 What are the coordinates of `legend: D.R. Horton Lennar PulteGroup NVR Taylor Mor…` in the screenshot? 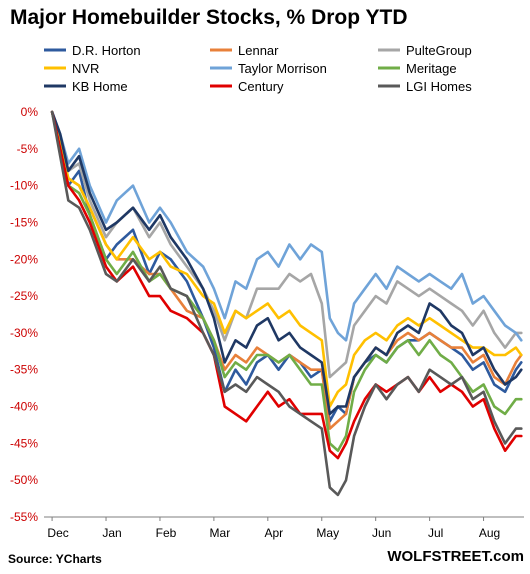 It's located at (258, 68).